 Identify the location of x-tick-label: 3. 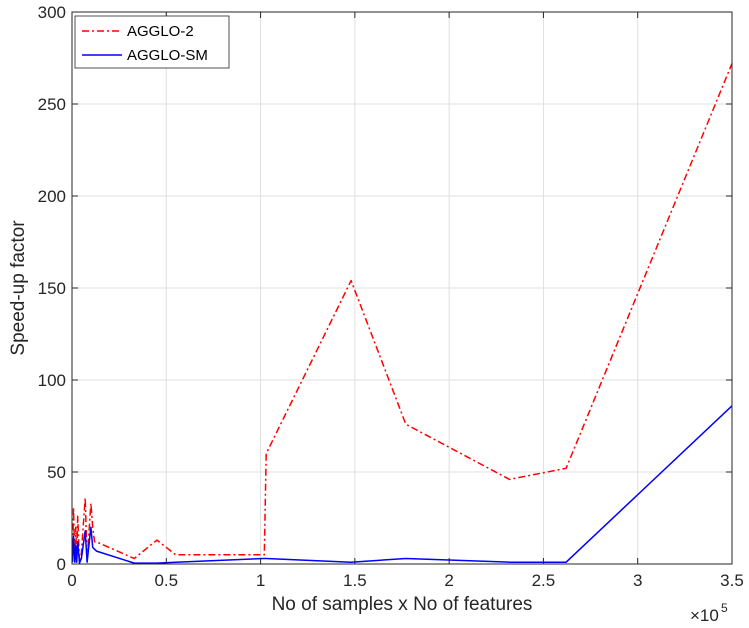
(637, 580).